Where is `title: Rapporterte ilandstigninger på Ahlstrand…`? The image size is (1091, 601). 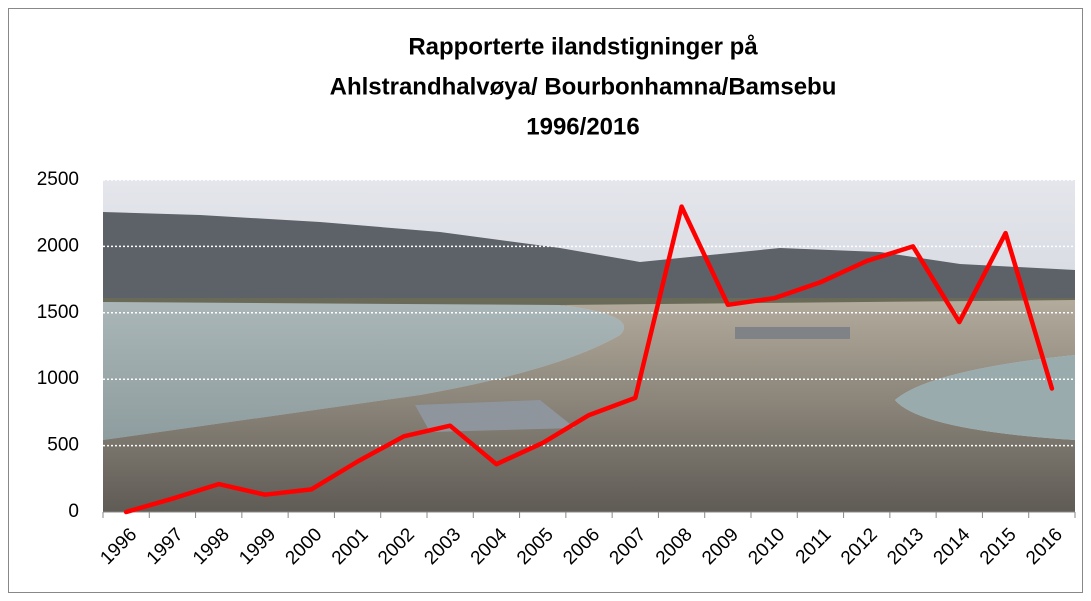
title: Rapporterte ilandstigninger på Ahlstrand… is located at coordinates (583, 86).